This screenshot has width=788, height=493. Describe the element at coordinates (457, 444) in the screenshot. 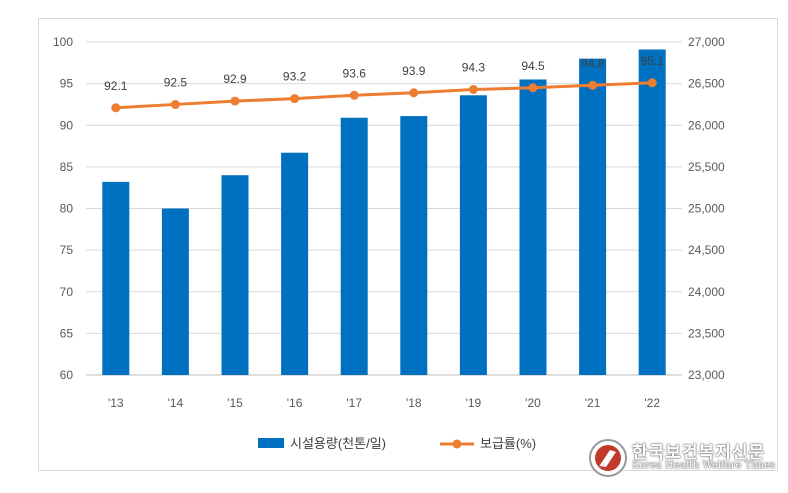

I see `legend-line-marker` at that location.